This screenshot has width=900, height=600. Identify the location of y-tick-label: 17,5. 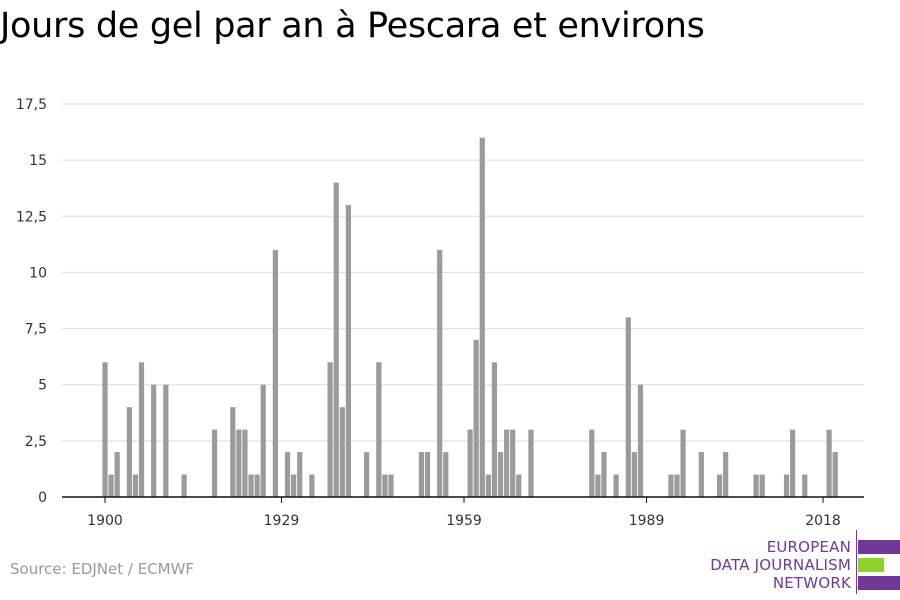
(31, 105).